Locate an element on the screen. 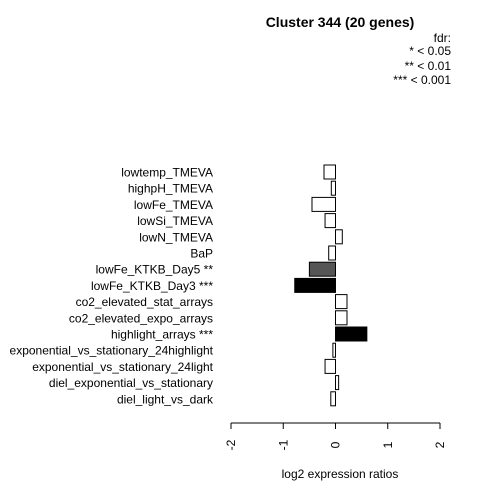 This screenshot has width=480, height=495. x-tick-label: 0 is located at coordinates (336, 444).